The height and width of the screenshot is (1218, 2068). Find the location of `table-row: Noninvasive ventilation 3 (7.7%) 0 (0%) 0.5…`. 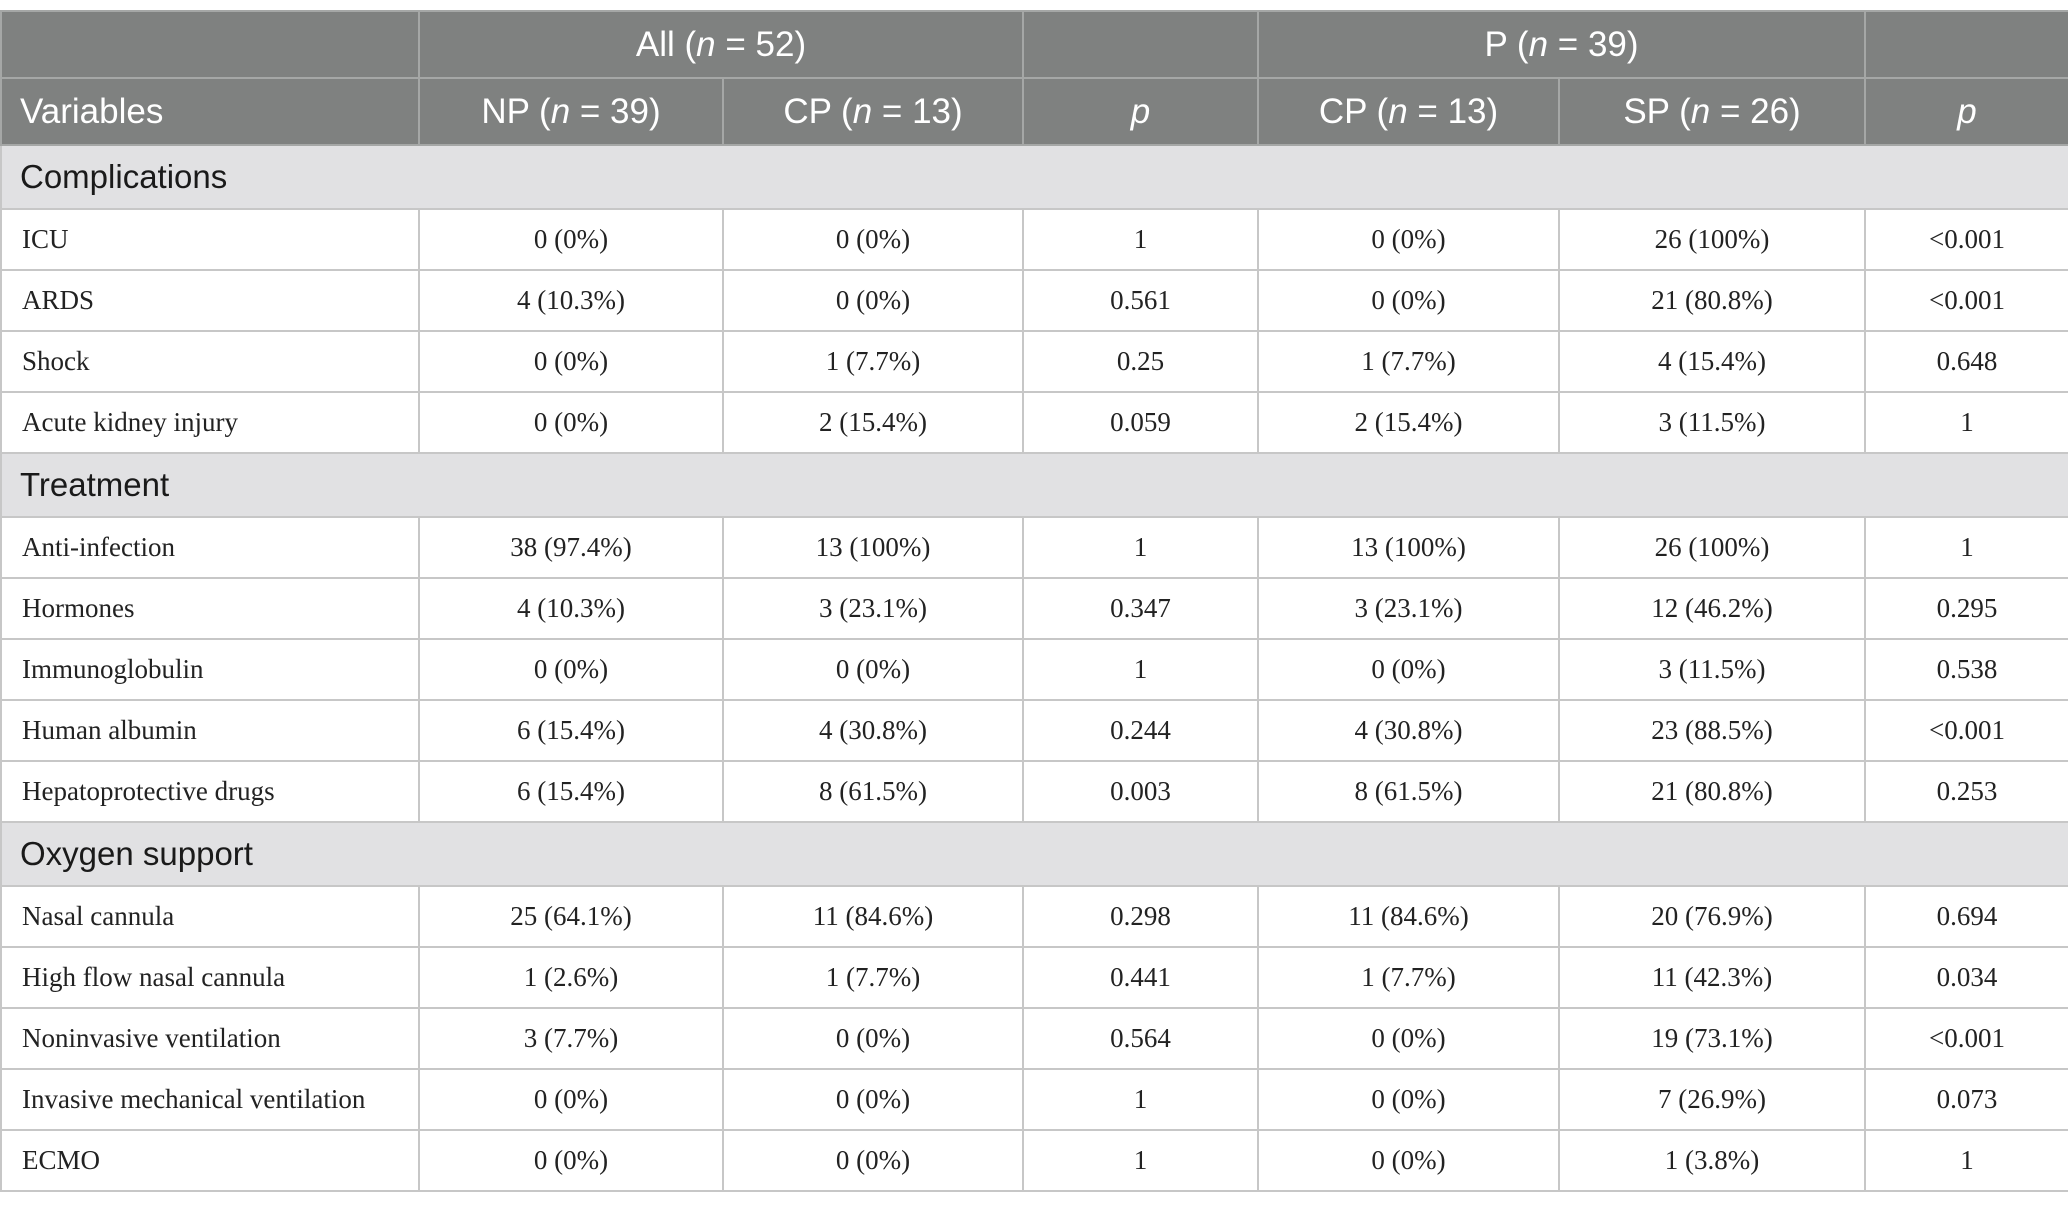

table-row: Noninvasive ventilation 3 (7.7%) 0 (0%) 0.5… is located at coordinates (1034, 1038).